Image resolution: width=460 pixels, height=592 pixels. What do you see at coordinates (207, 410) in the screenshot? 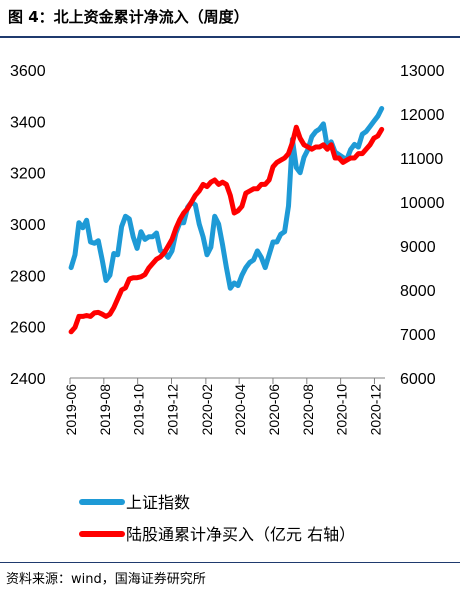
I see `x-tick-label: 2020-02` at bounding box center [207, 410].